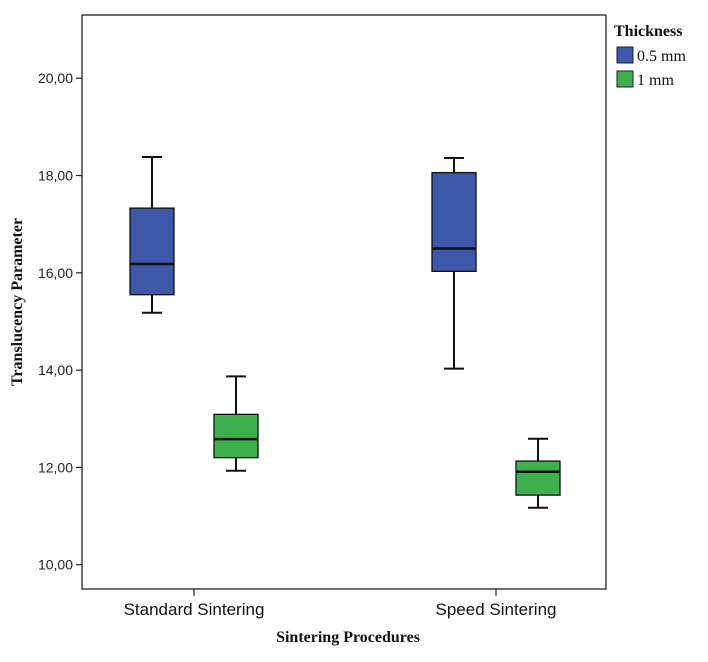 This screenshot has height=662, width=708. What do you see at coordinates (348, 637) in the screenshot?
I see `x-axis-title: Sintering Procedures` at bounding box center [348, 637].